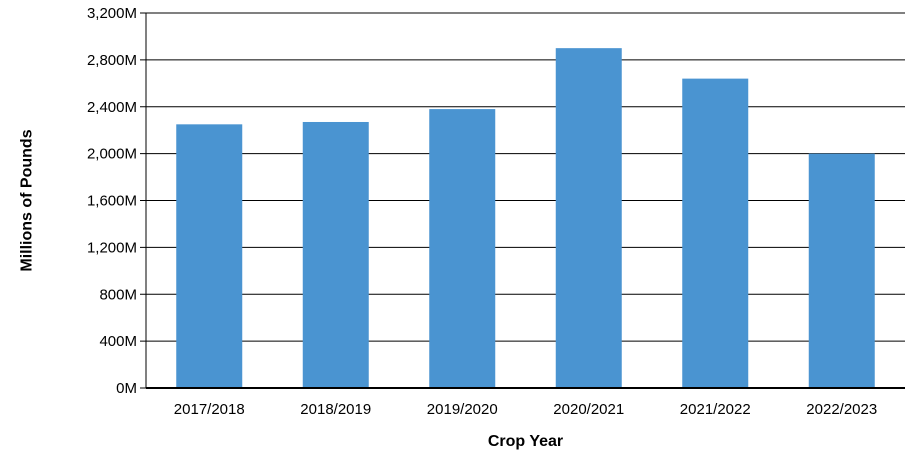 This screenshot has width=915, height=454. What do you see at coordinates (27, 200) in the screenshot?
I see `y-axis-title: Millions of Pounds` at bounding box center [27, 200].